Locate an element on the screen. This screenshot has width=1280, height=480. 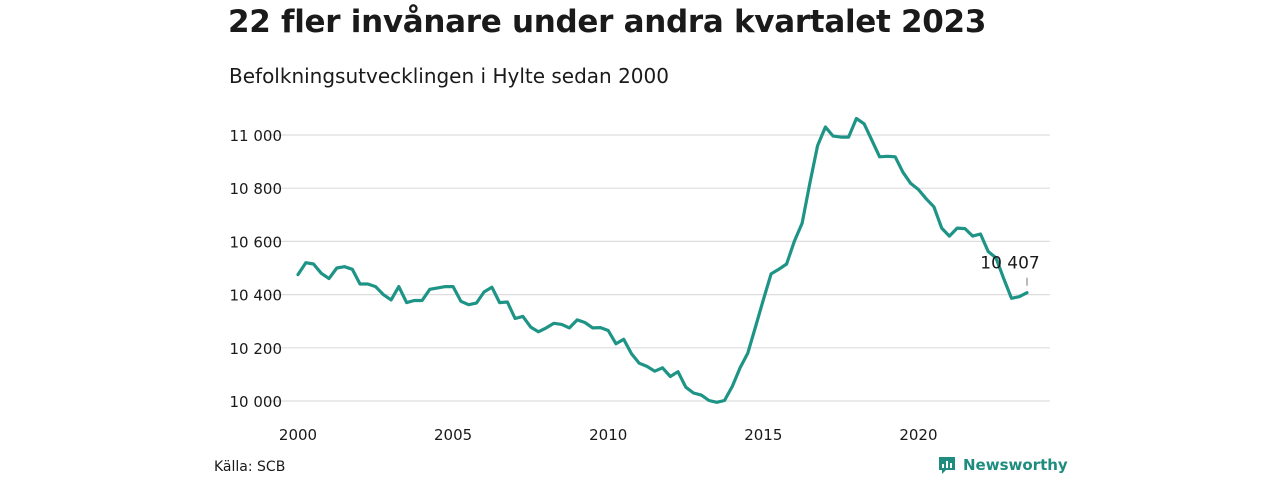
y-tick-label: 10 800 is located at coordinates (256, 189).